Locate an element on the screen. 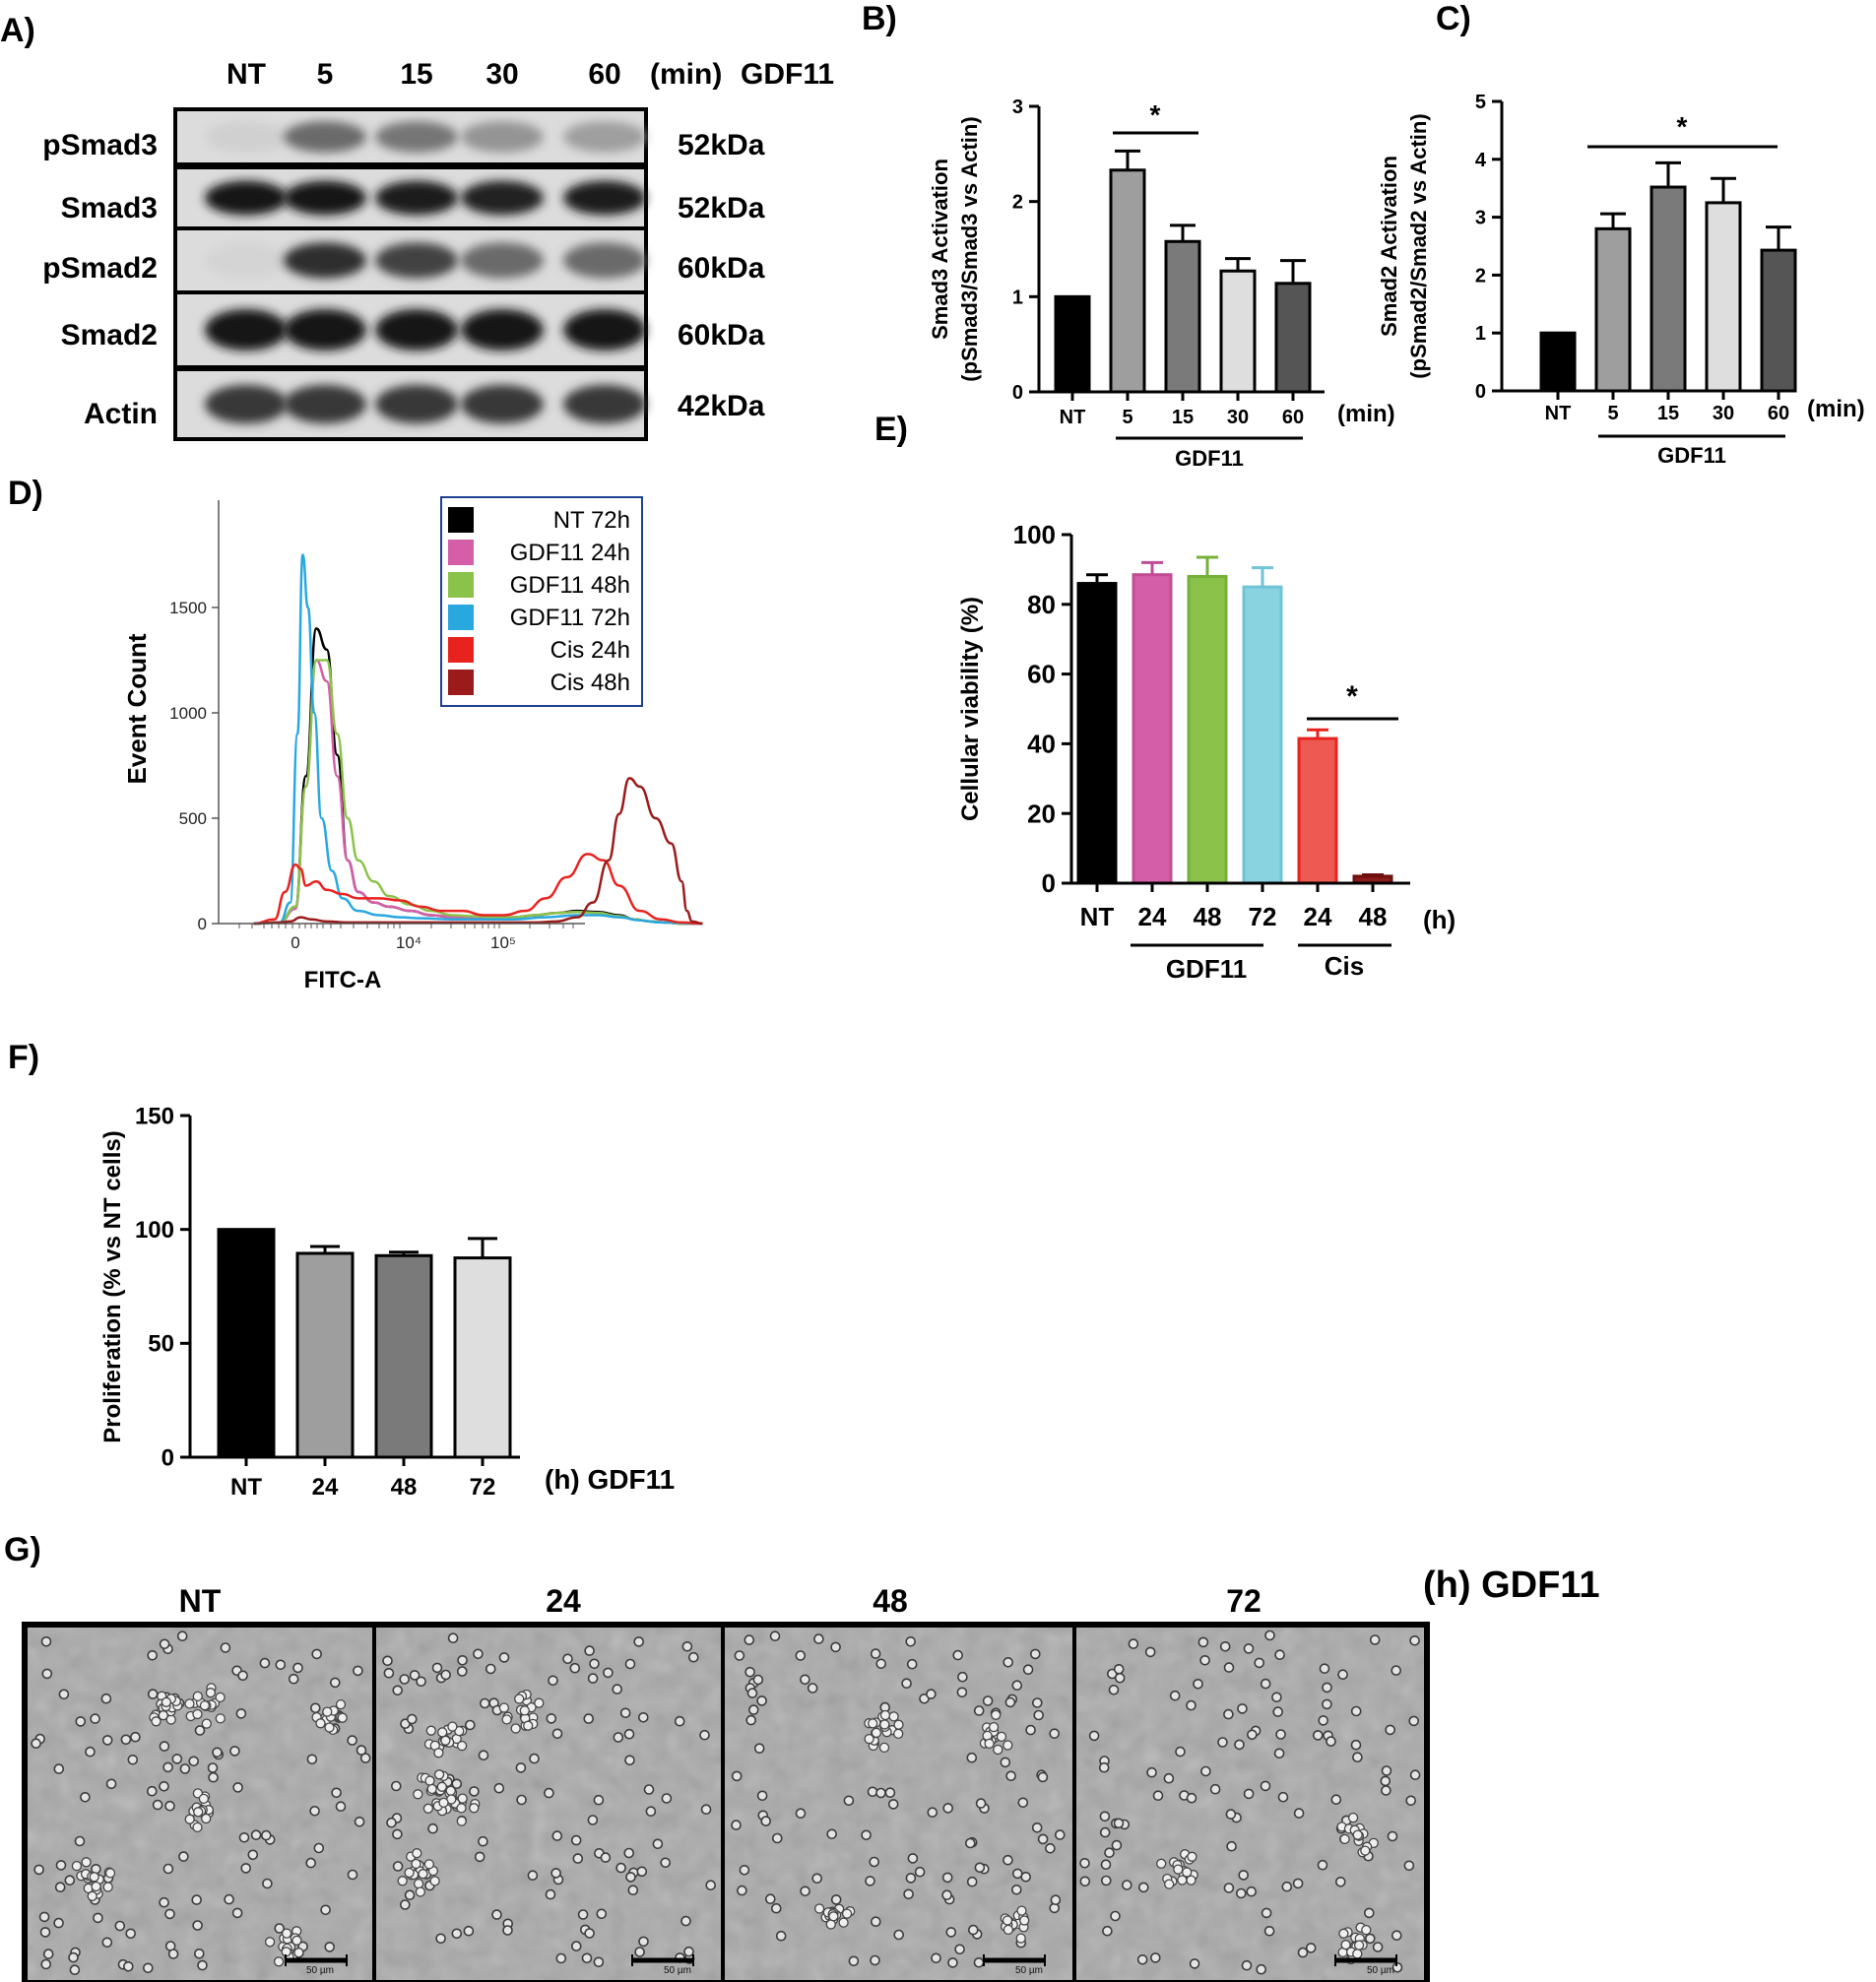 The height and width of the screenshot is (1982, 1876). panel-letter-c: C) is located at coordinates (1454, 18).